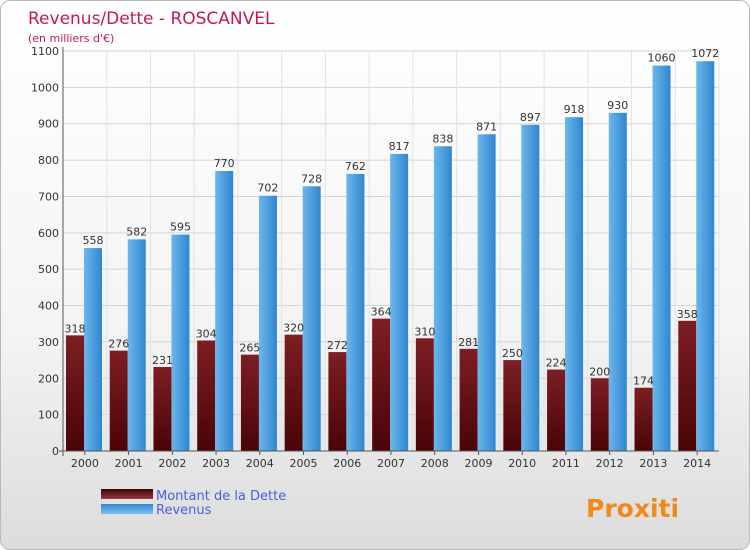 Image resolution: width=750 pixels, height=550 pixels. I want to click on data-label-debt: 224, so click(556, 363).